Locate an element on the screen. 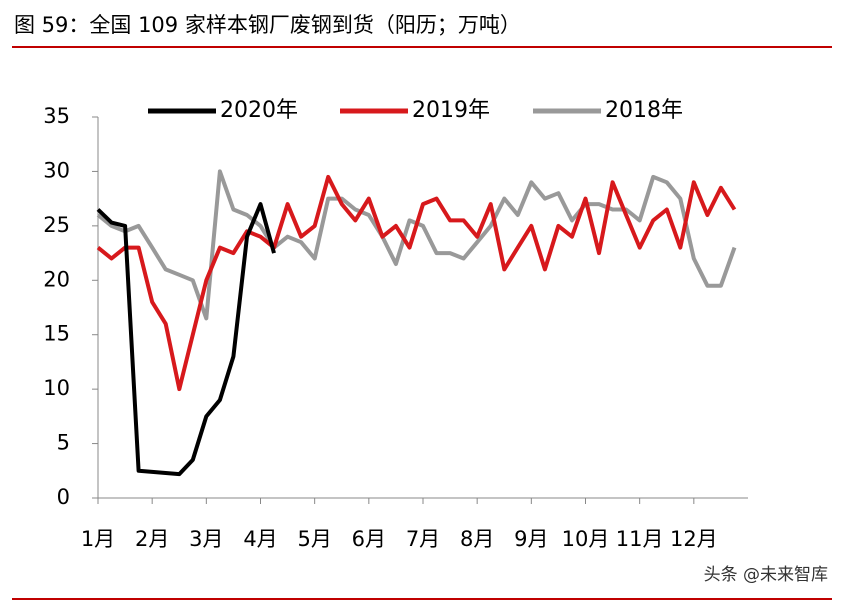  x-tick-label: 7月 is located at coordinates (423, 539).